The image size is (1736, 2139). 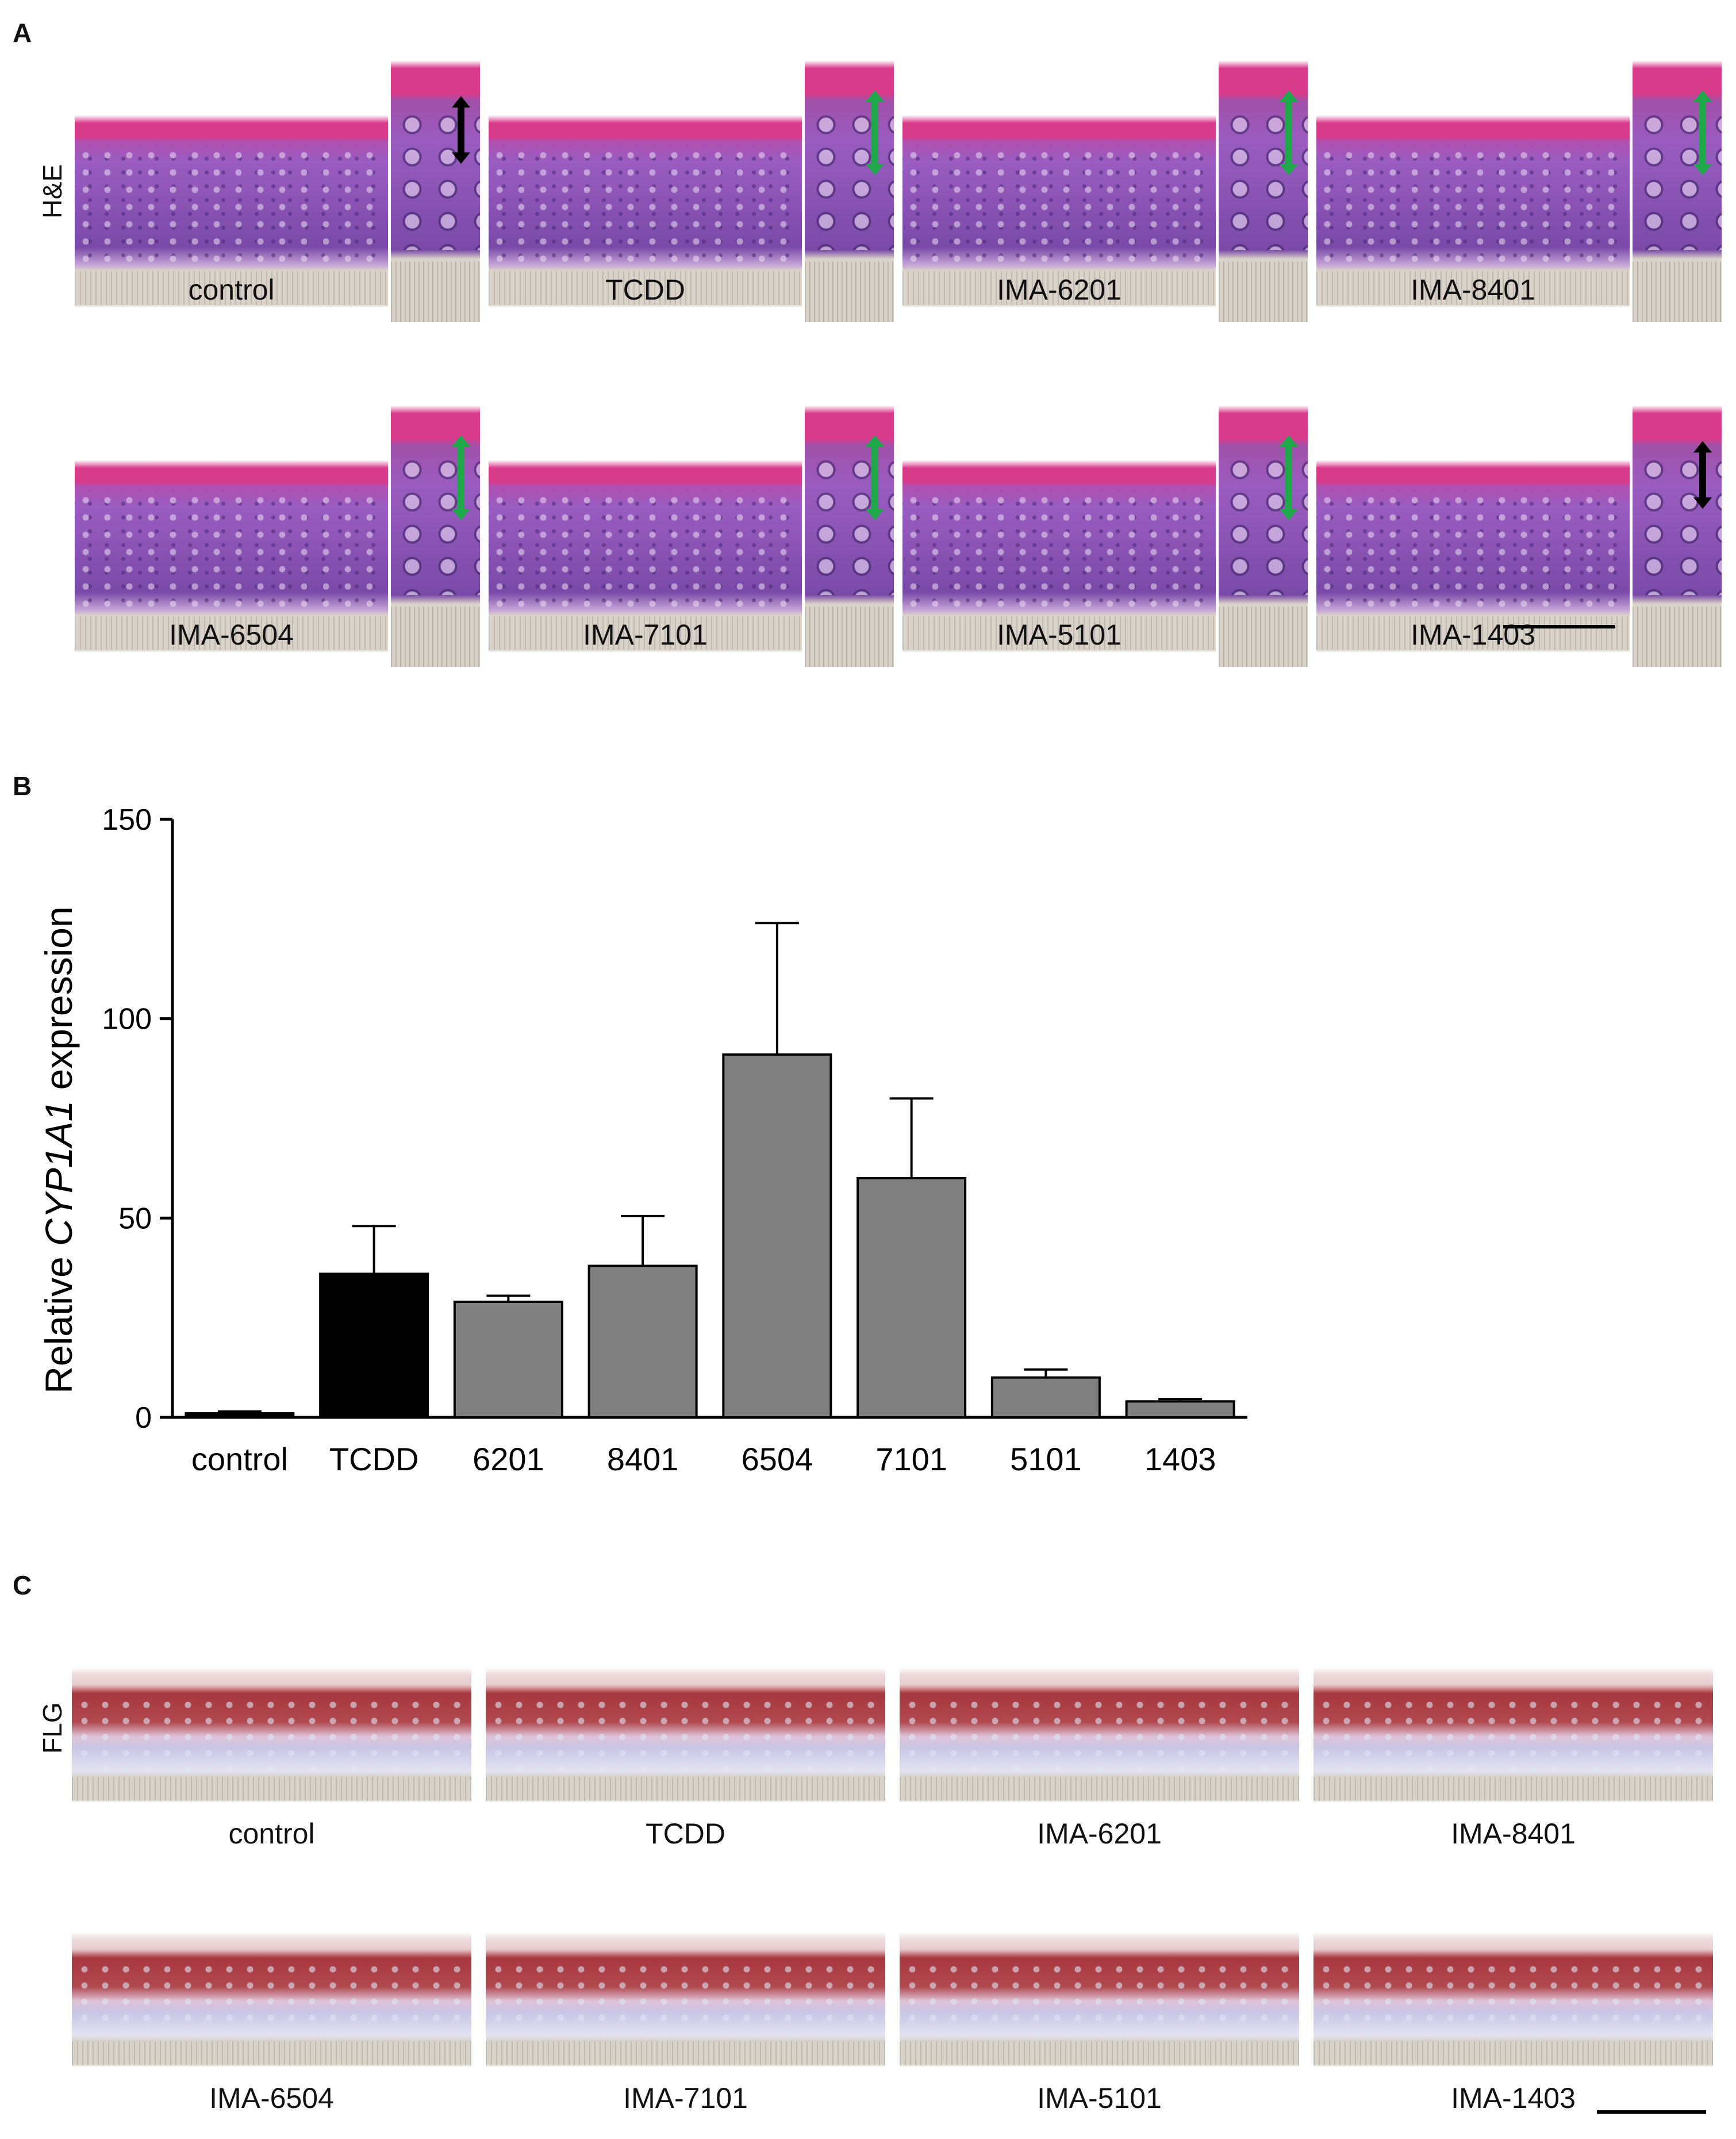 I want to click on he-tile: IMA-8401, so click(x=1519, y=204).